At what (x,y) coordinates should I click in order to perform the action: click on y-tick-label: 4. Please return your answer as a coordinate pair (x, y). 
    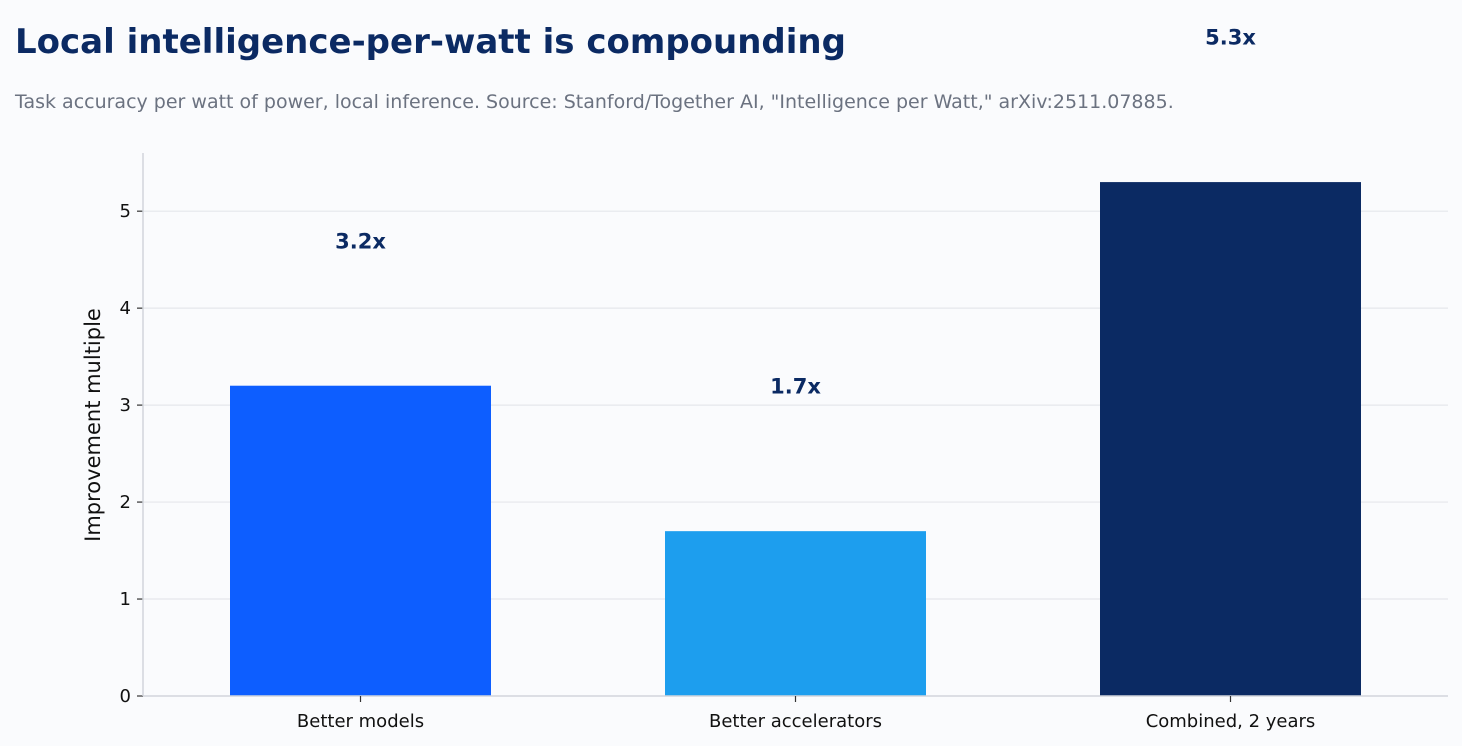
    Looking at the image, I should click on (125, 308).